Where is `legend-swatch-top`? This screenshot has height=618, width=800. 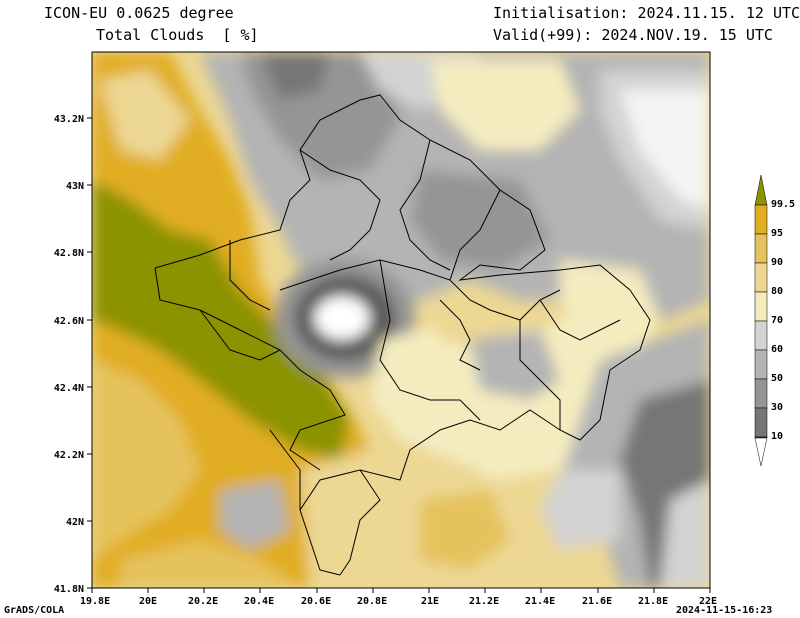 legend-swatch-top is located at coordinates (761, 190).